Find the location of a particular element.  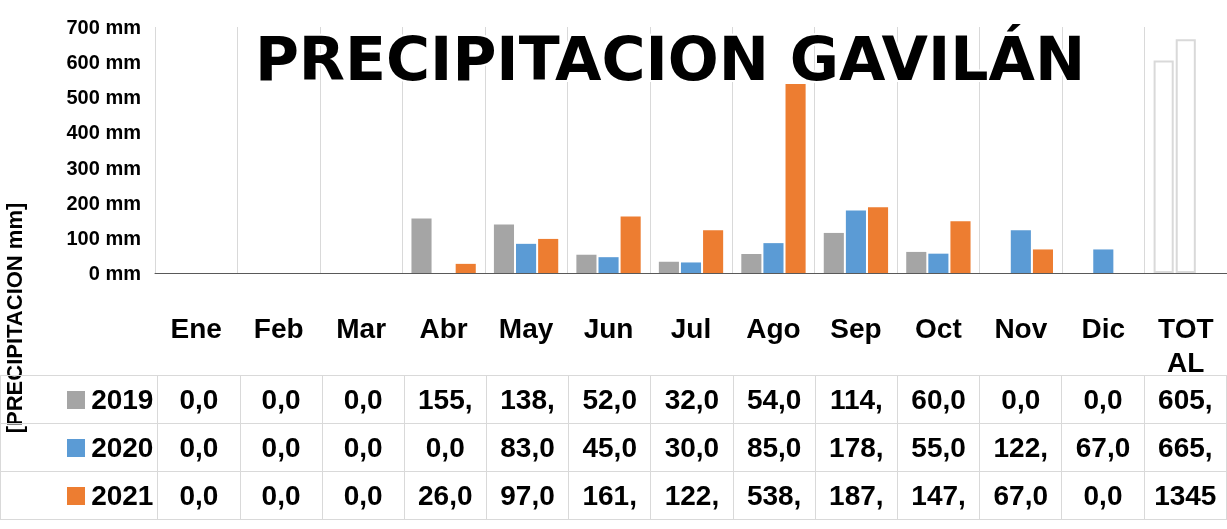

data-label: 187, is located at coordinates (856, 495).